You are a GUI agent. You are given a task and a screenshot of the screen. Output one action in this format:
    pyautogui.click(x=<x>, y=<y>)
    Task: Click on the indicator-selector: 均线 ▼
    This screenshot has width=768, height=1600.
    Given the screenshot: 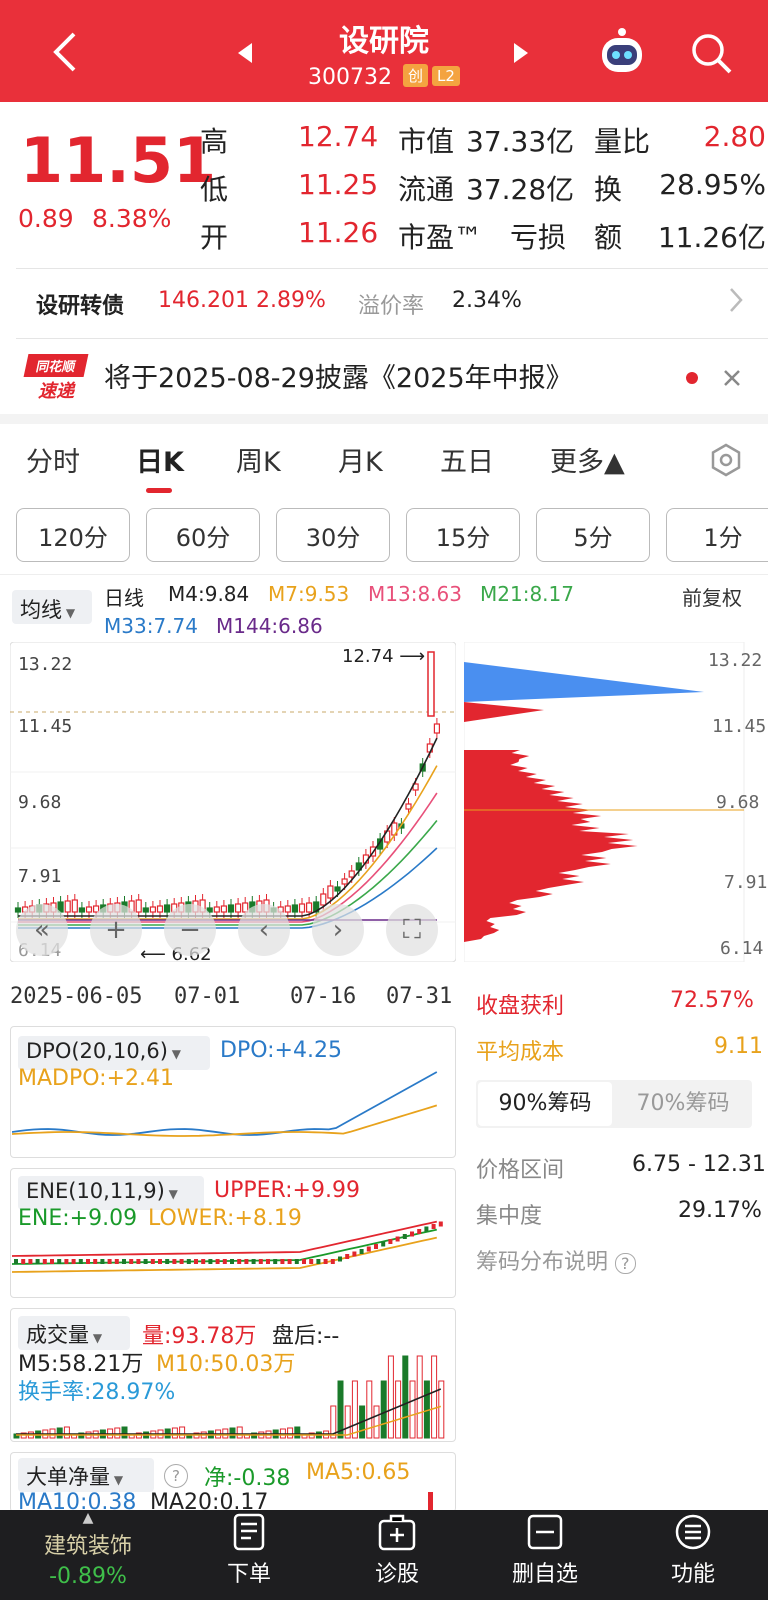 What is the action you would take?
    pyautogui.click(x=52, y=607)
    